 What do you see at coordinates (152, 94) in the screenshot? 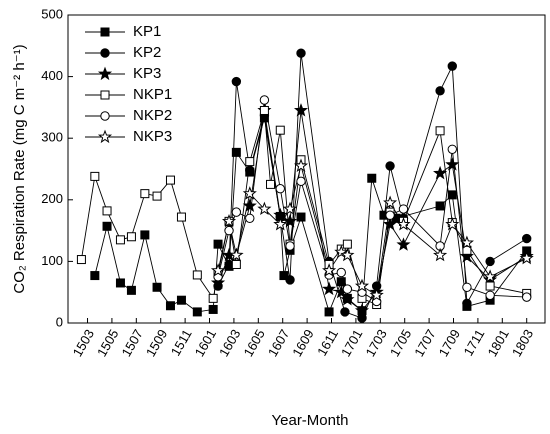
I see `legend-label: NKP1` at bounding box center [152, 94].